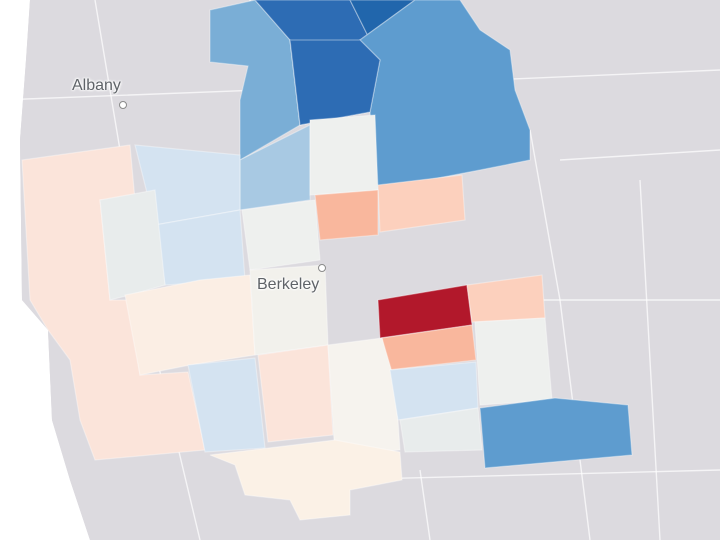  Describe the element at coordinates (421, 203) in the screenshot. I see `zone-light-orange-upper` at that location.